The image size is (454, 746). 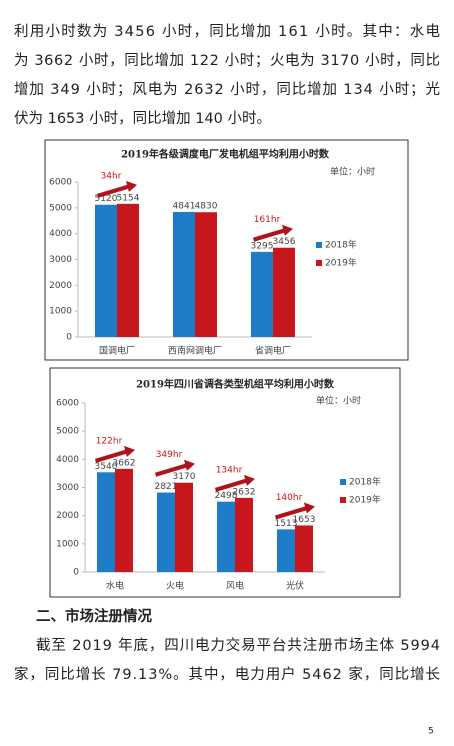 What do you see at coordinates (235, 586) in the screenshot?
I see `x-tick-label: 风电` at bounding box center [235, 586].